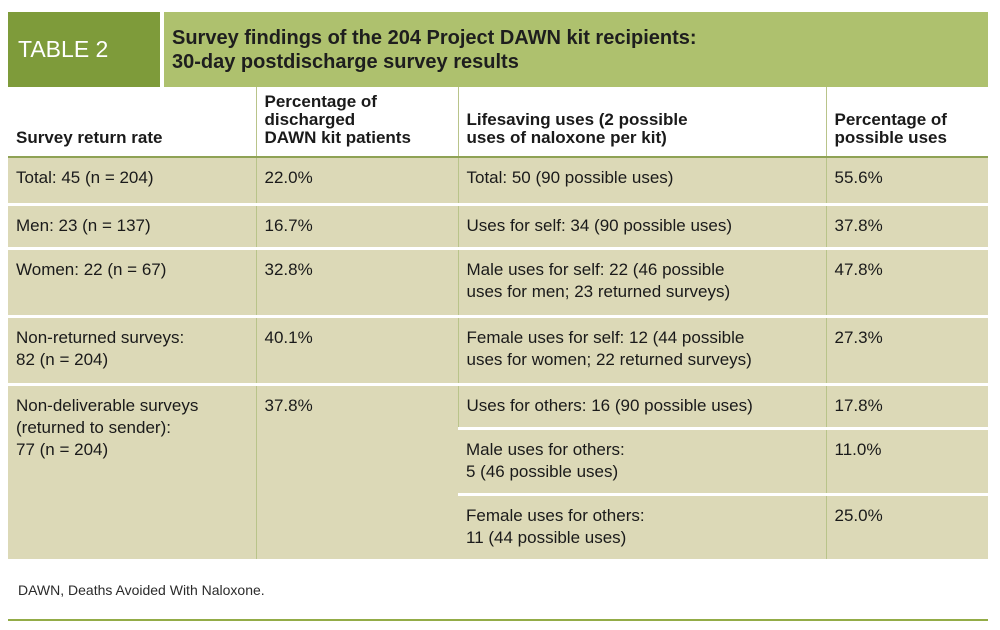 This screenshot has width=1000, height=630. I want to click on cell-return-rate: Non-returned surveys: 82 (n = 204), so click(132, 350).